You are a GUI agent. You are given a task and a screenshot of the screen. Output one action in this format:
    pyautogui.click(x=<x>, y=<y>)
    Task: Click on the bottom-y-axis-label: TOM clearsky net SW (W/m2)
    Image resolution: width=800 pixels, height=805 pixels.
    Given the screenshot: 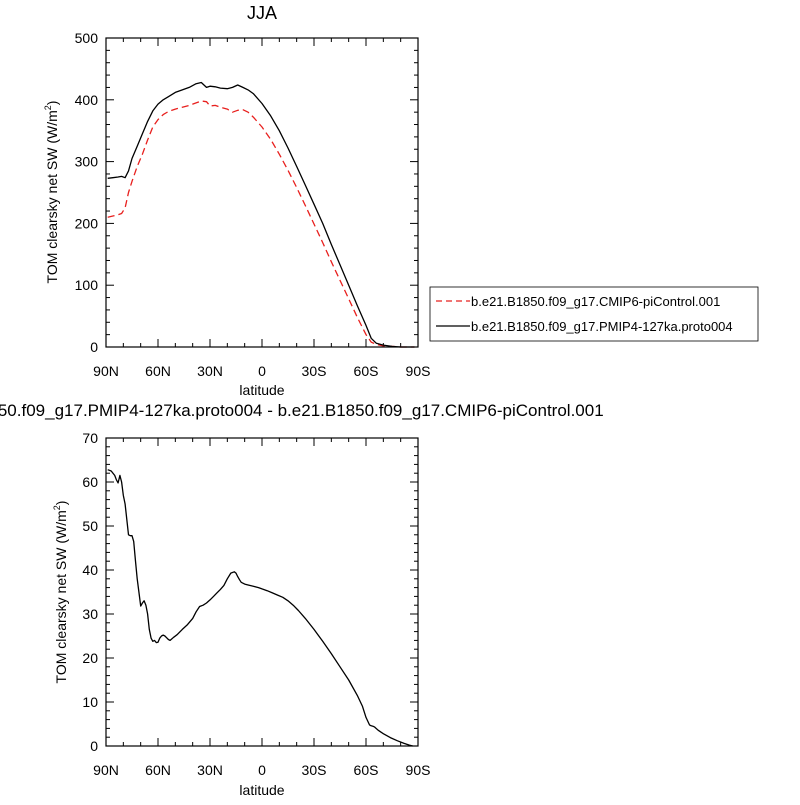 What is the action you would take?
    pyautogui.click(x=60, y=592)
    